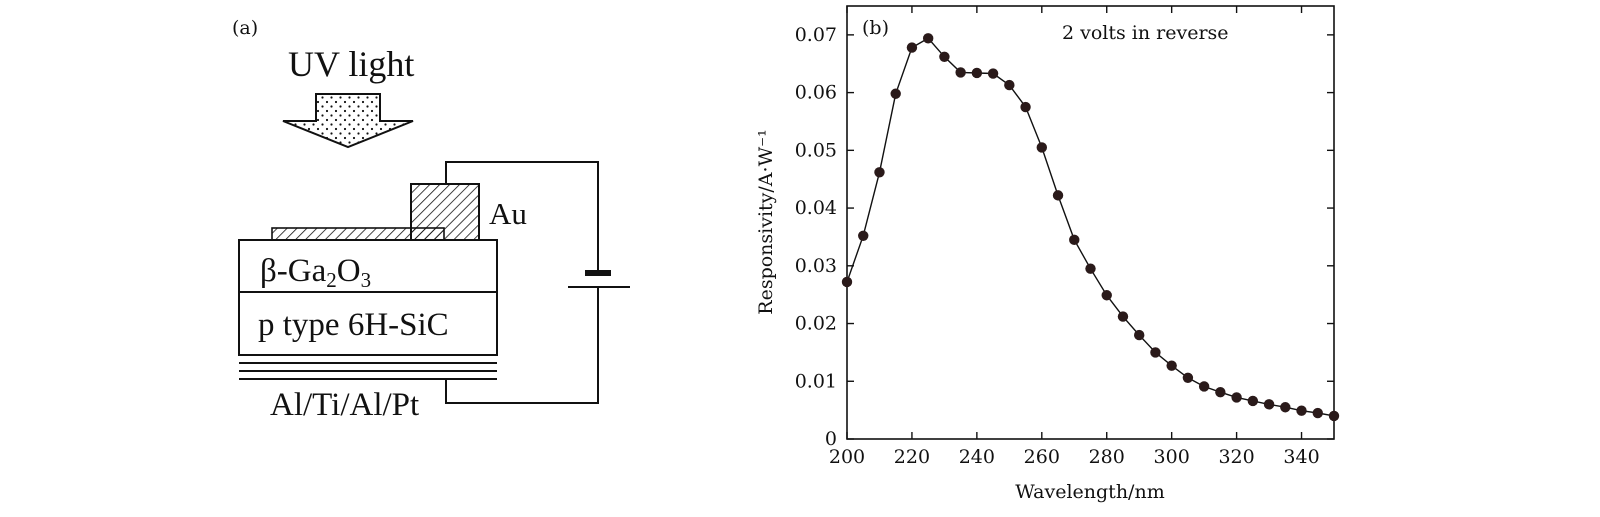 This screenshot has width=1600, height=517. Describe the element at coordinates (315, 272) in the screenshot. I see `ga2o3-label: β-Ga2O3` at that location.